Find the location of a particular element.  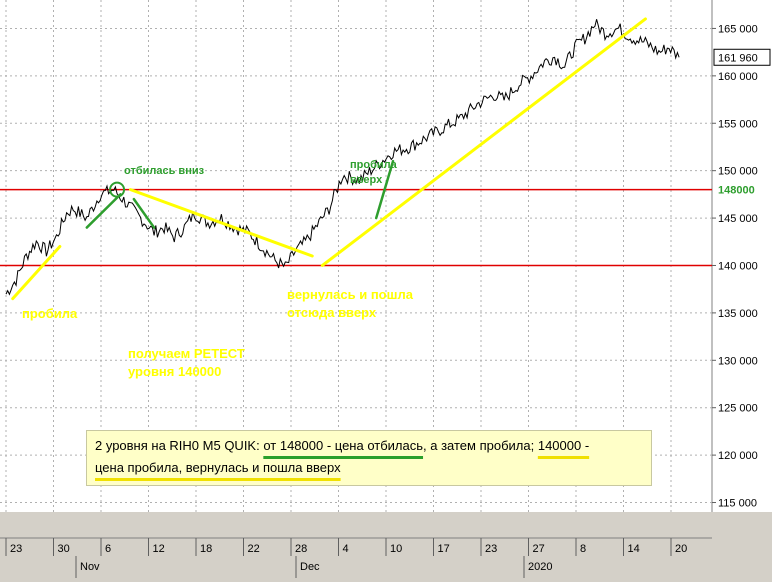

x-tick-label: 28 is located at coordinates (301, 549).